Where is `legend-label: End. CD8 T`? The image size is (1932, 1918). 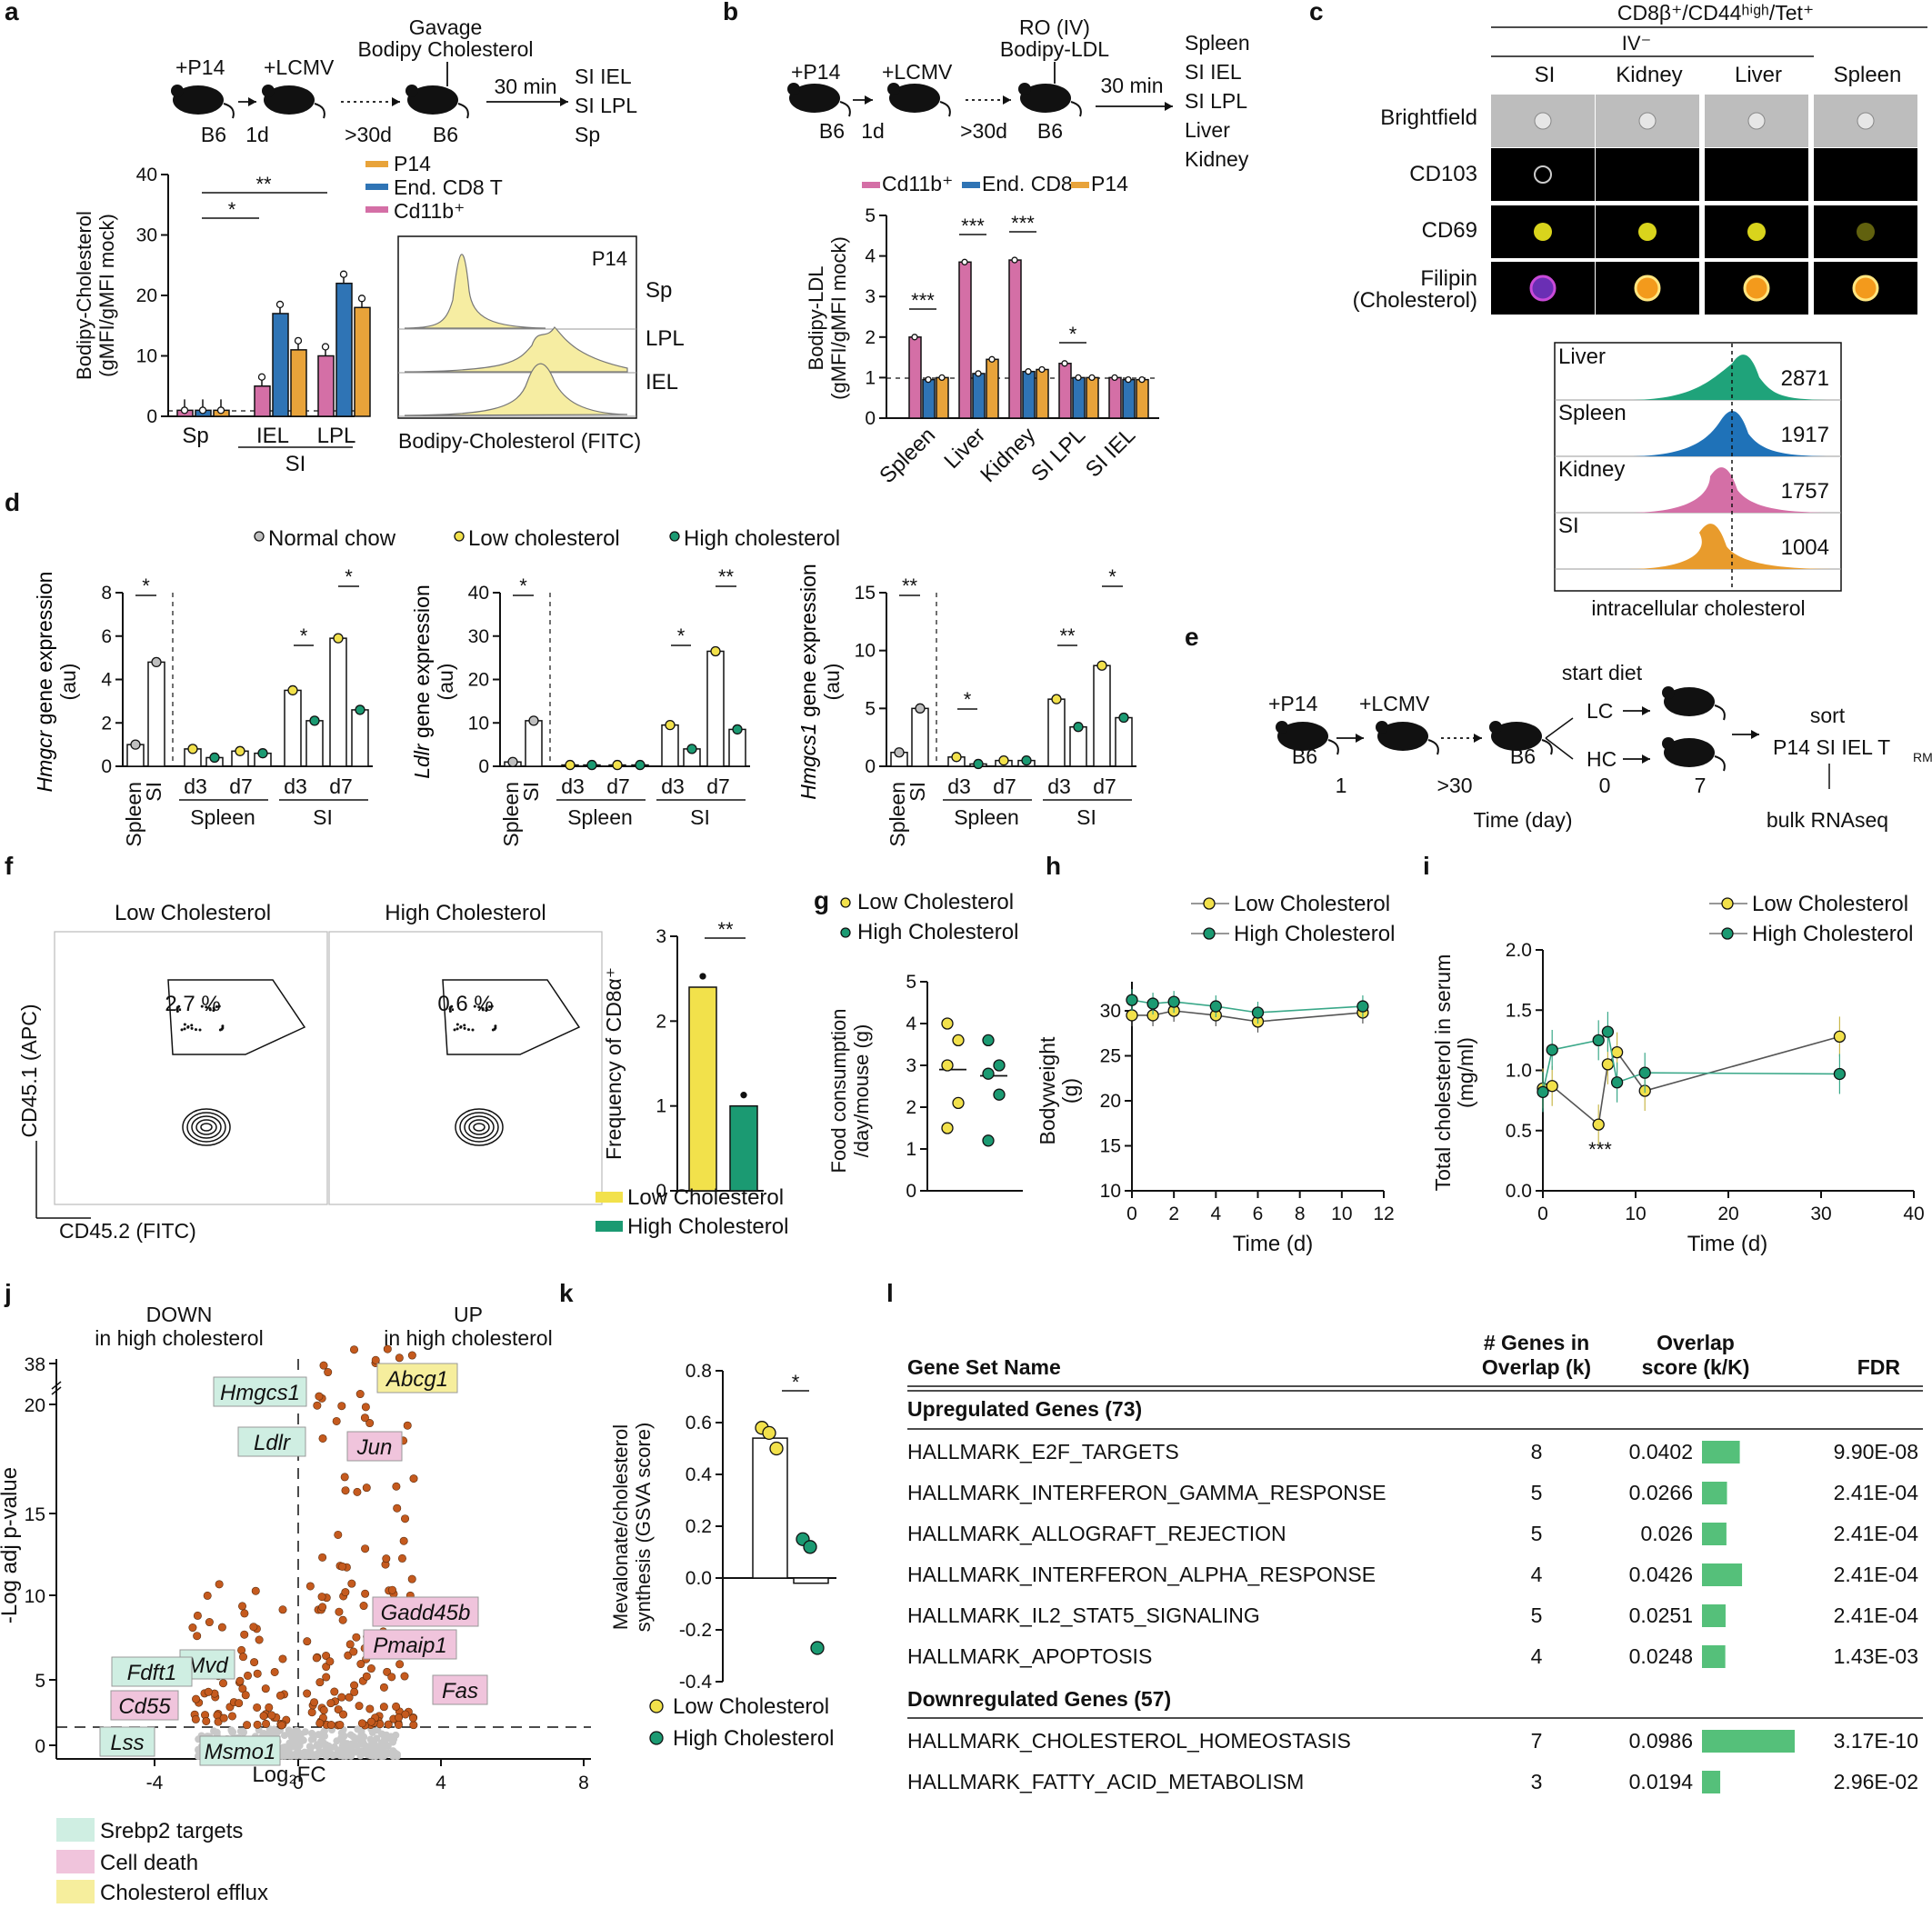
legend-label: End. CD8 T is located at coordinates (448, 187).